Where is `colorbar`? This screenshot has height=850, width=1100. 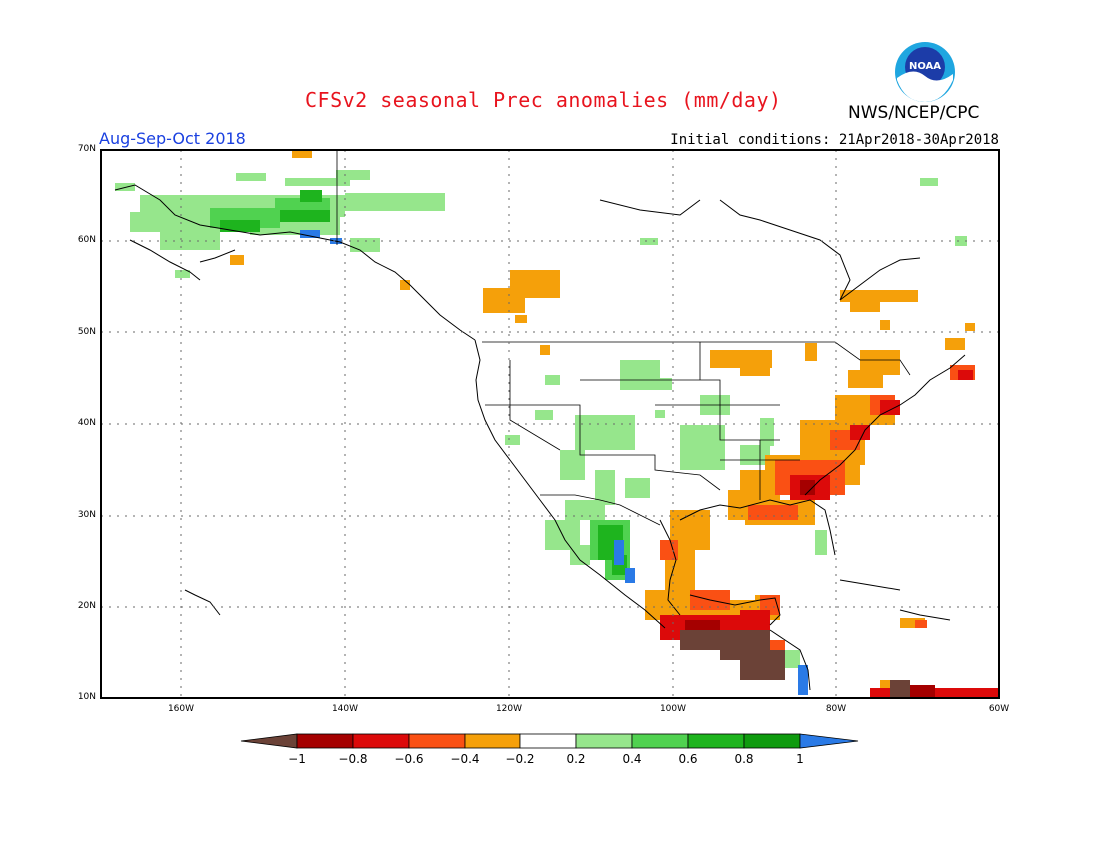 colorbar is located at coordinates (549, 741).